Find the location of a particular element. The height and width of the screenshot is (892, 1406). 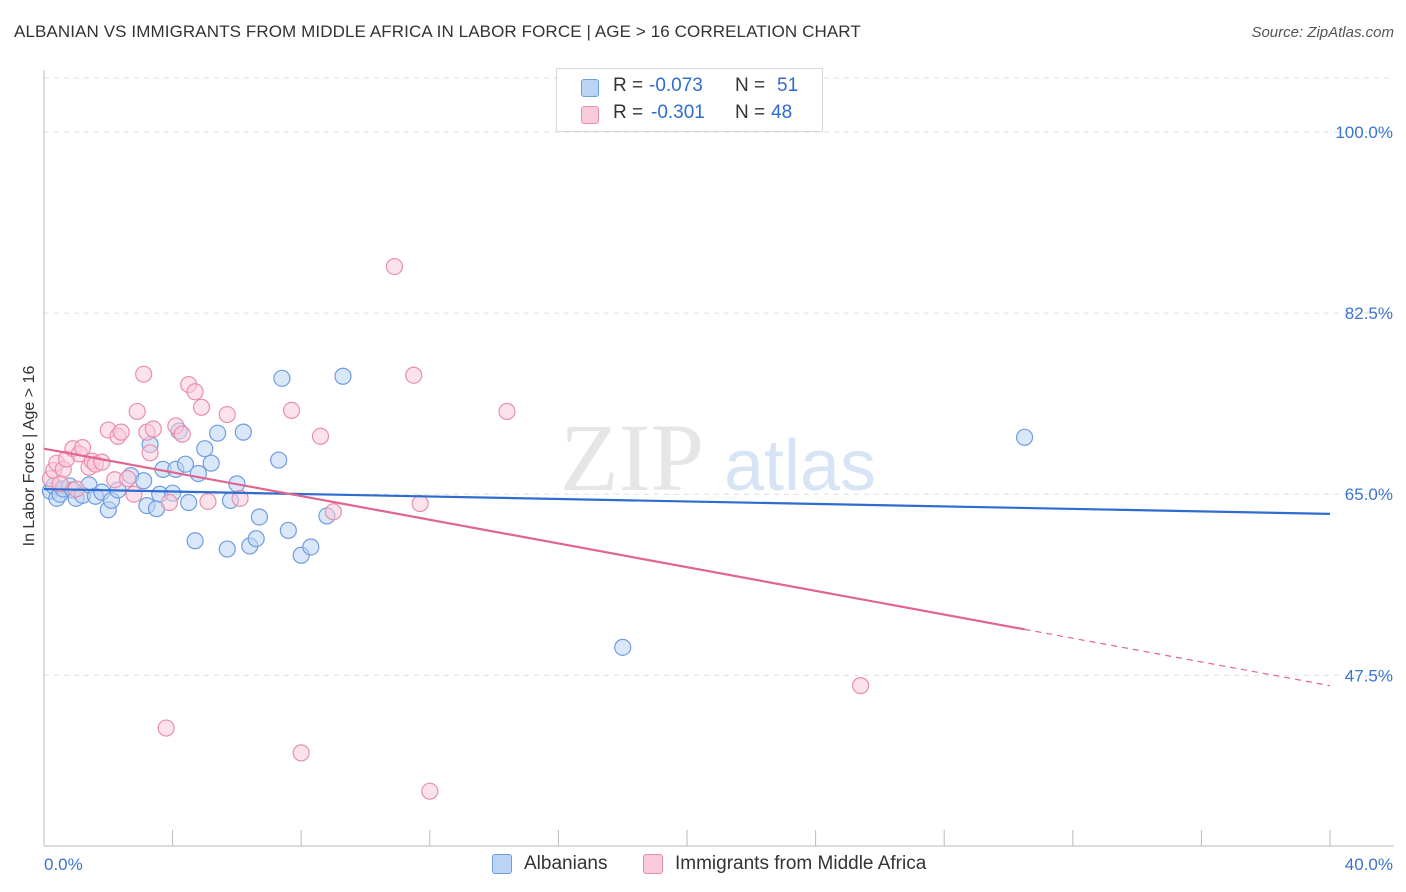

albanians-swatch is located at coordinates (590, 88).